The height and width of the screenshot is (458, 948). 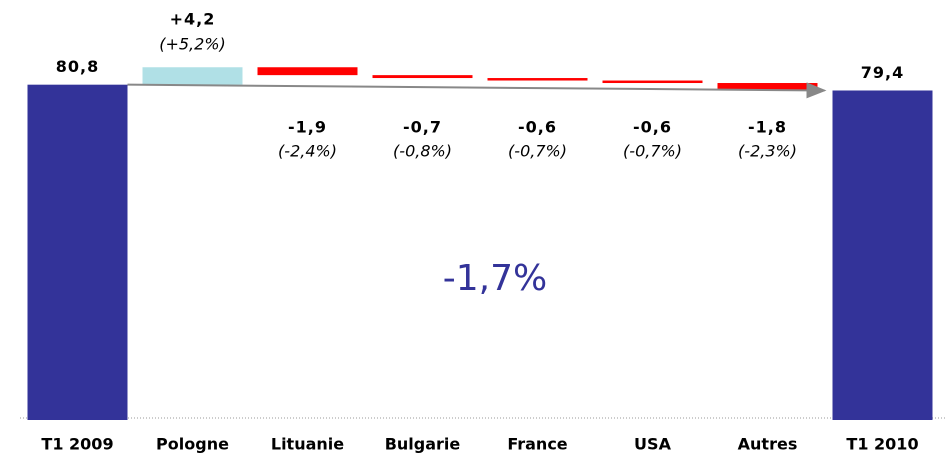 What do you see at coordinates (423, 444) in the screenshot?
I see `x-tick-label: Bulgarie` at bounding box center [423, 444].